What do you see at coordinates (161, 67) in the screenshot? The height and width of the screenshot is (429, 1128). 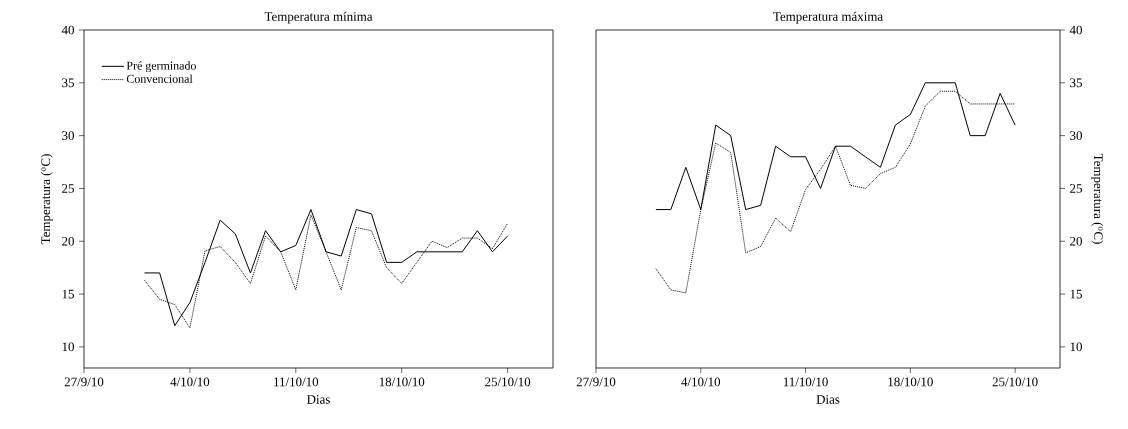 I see `legend-label: Pré germinado` at bounding box center [161, 67].